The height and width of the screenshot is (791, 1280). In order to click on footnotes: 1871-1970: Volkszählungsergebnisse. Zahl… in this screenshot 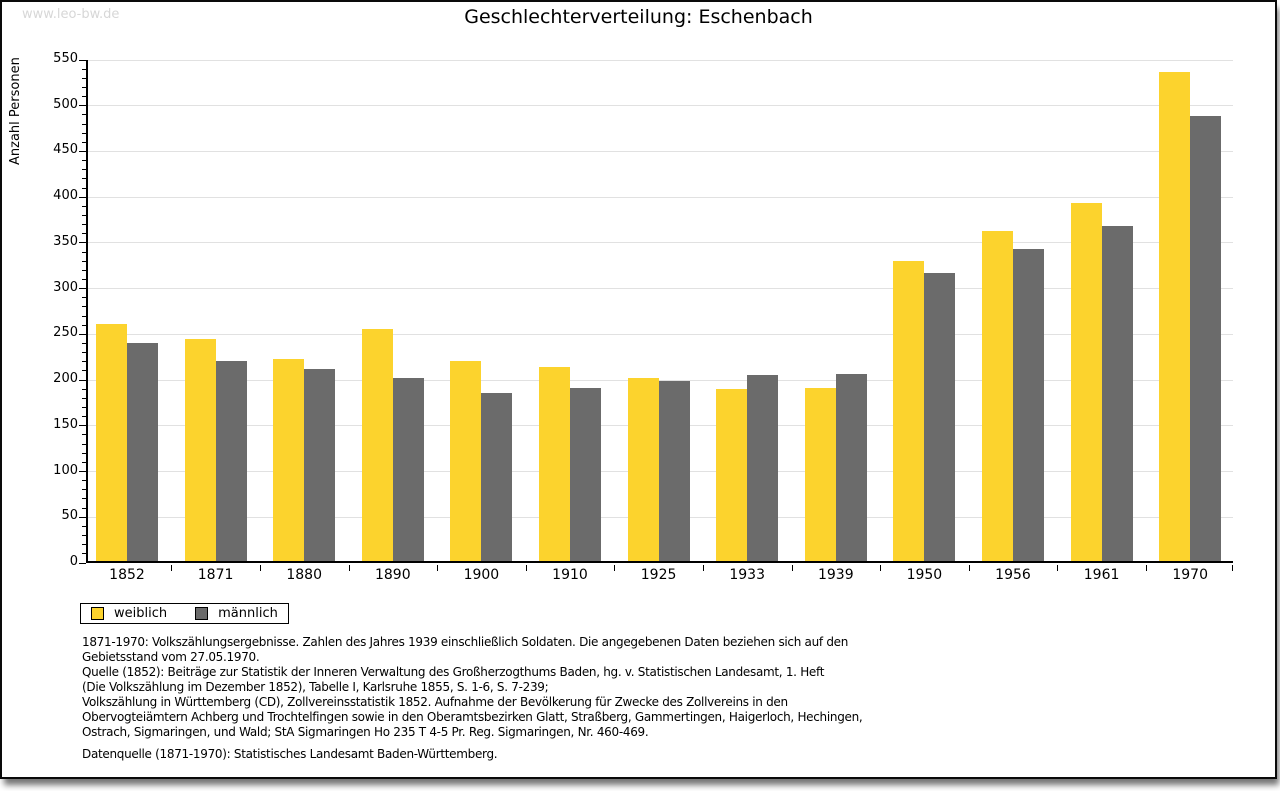, I will do `click(472, 687)`.